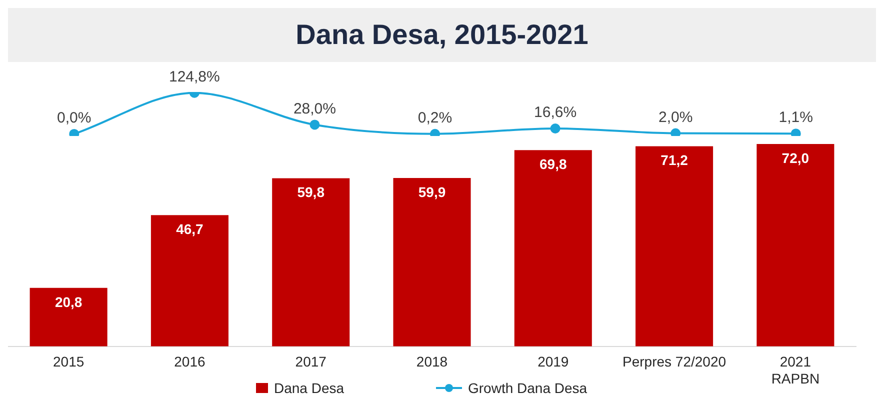 The width and height of the screenshot is (884, 401). Describe the element at coordinates (314, 109) in the screenshot. I see `data-label: 28,0%` at that location.